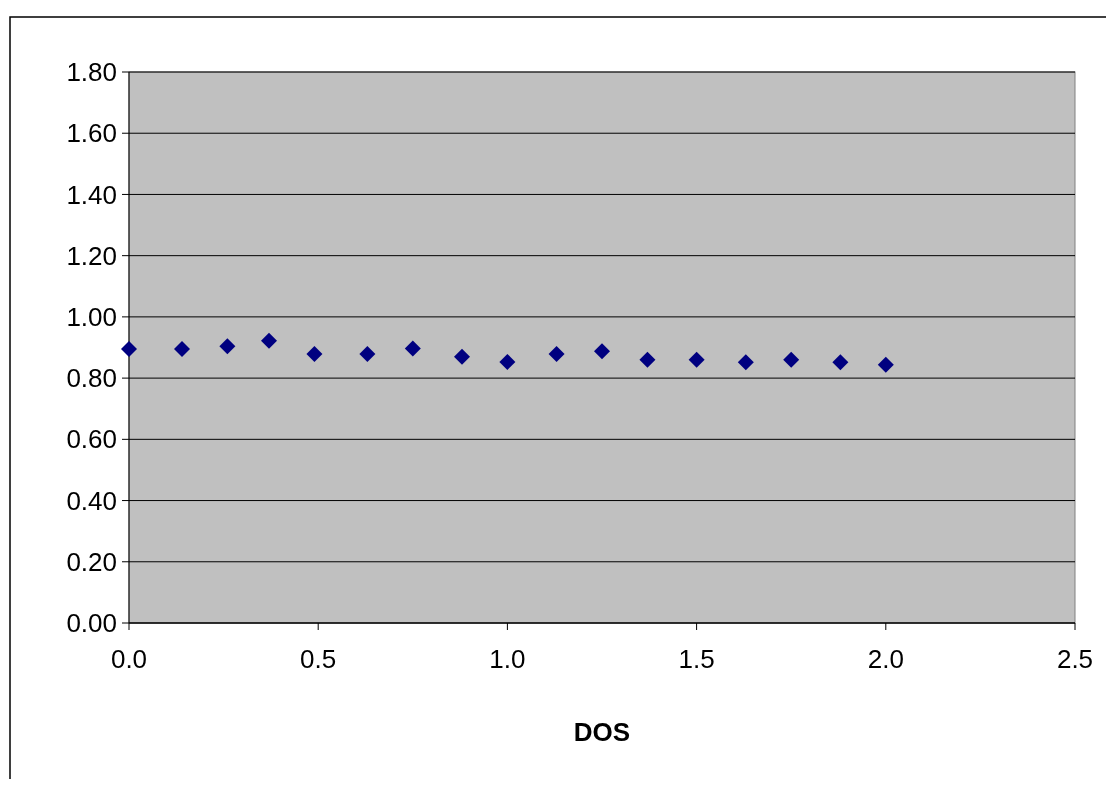 This screenshot has height=787, width=1114. What do you see at coordinates (91, 194) in the screenshot?
I see `y-tick-label: 1.40` at bounding box center [91, 194].